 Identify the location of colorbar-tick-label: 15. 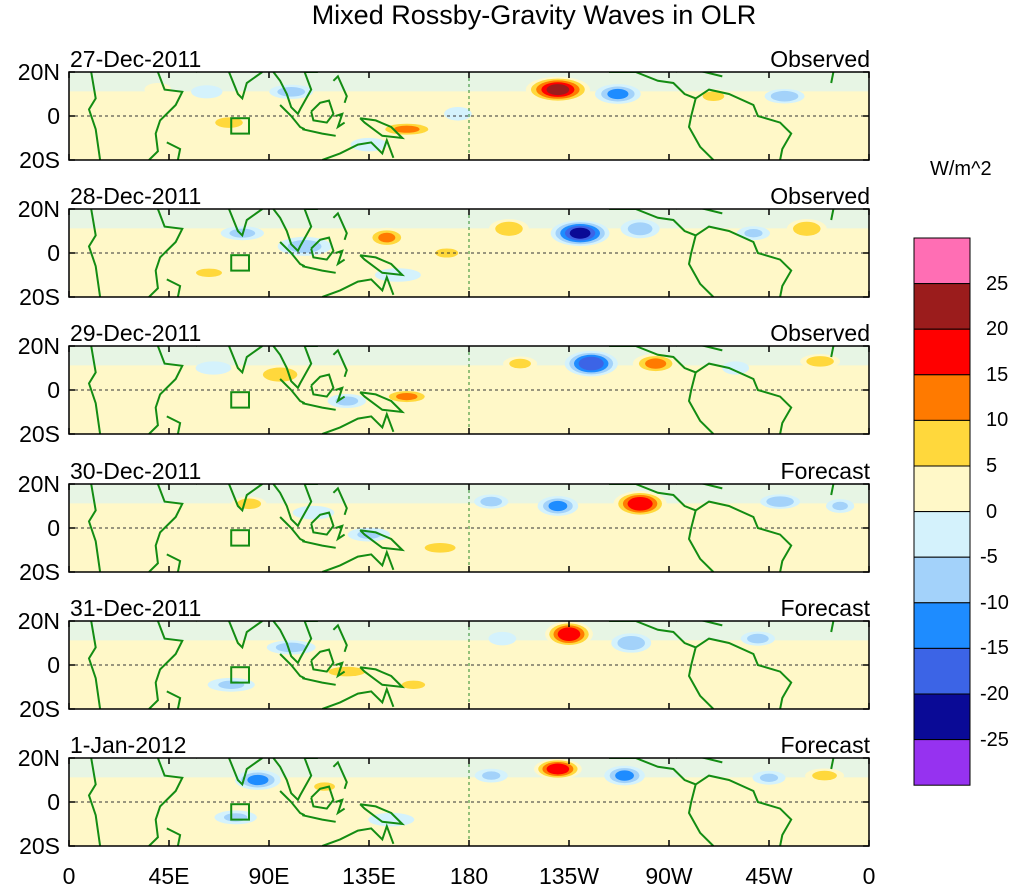
(997, 374).